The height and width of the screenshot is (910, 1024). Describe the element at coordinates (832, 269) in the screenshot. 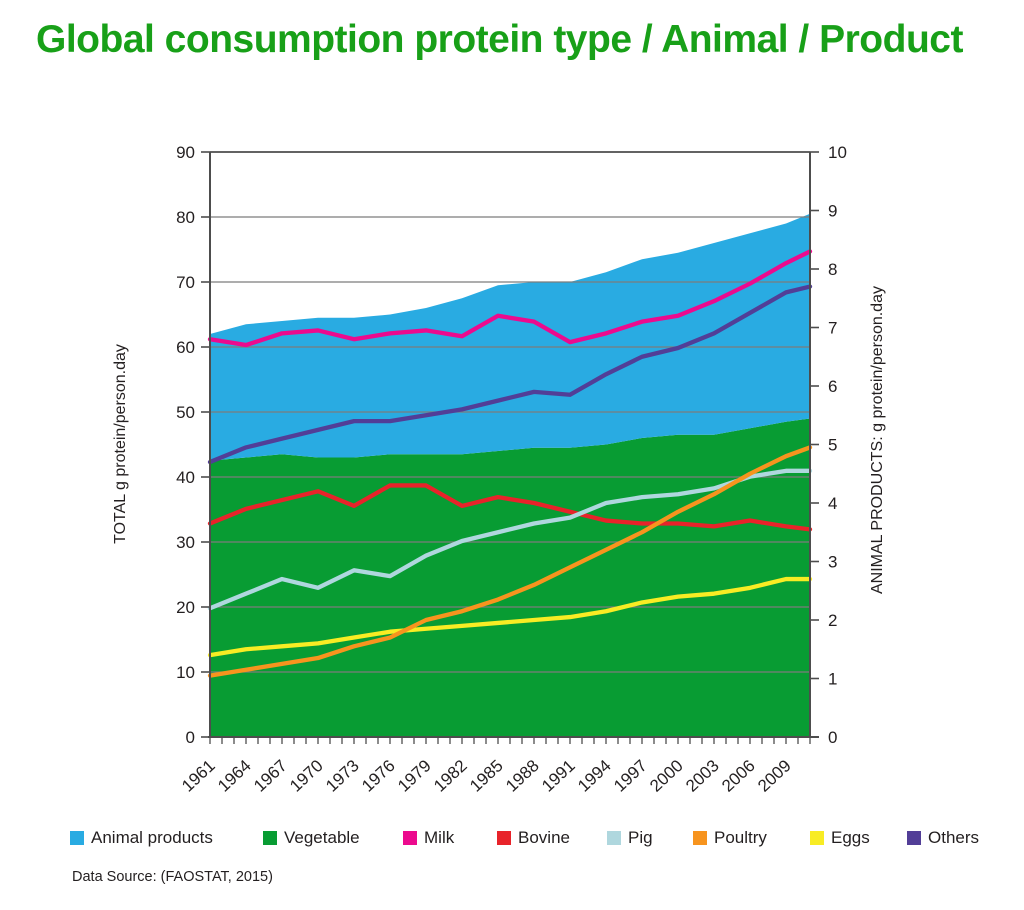

I see `right-axis-tick-label: 8` at that location.